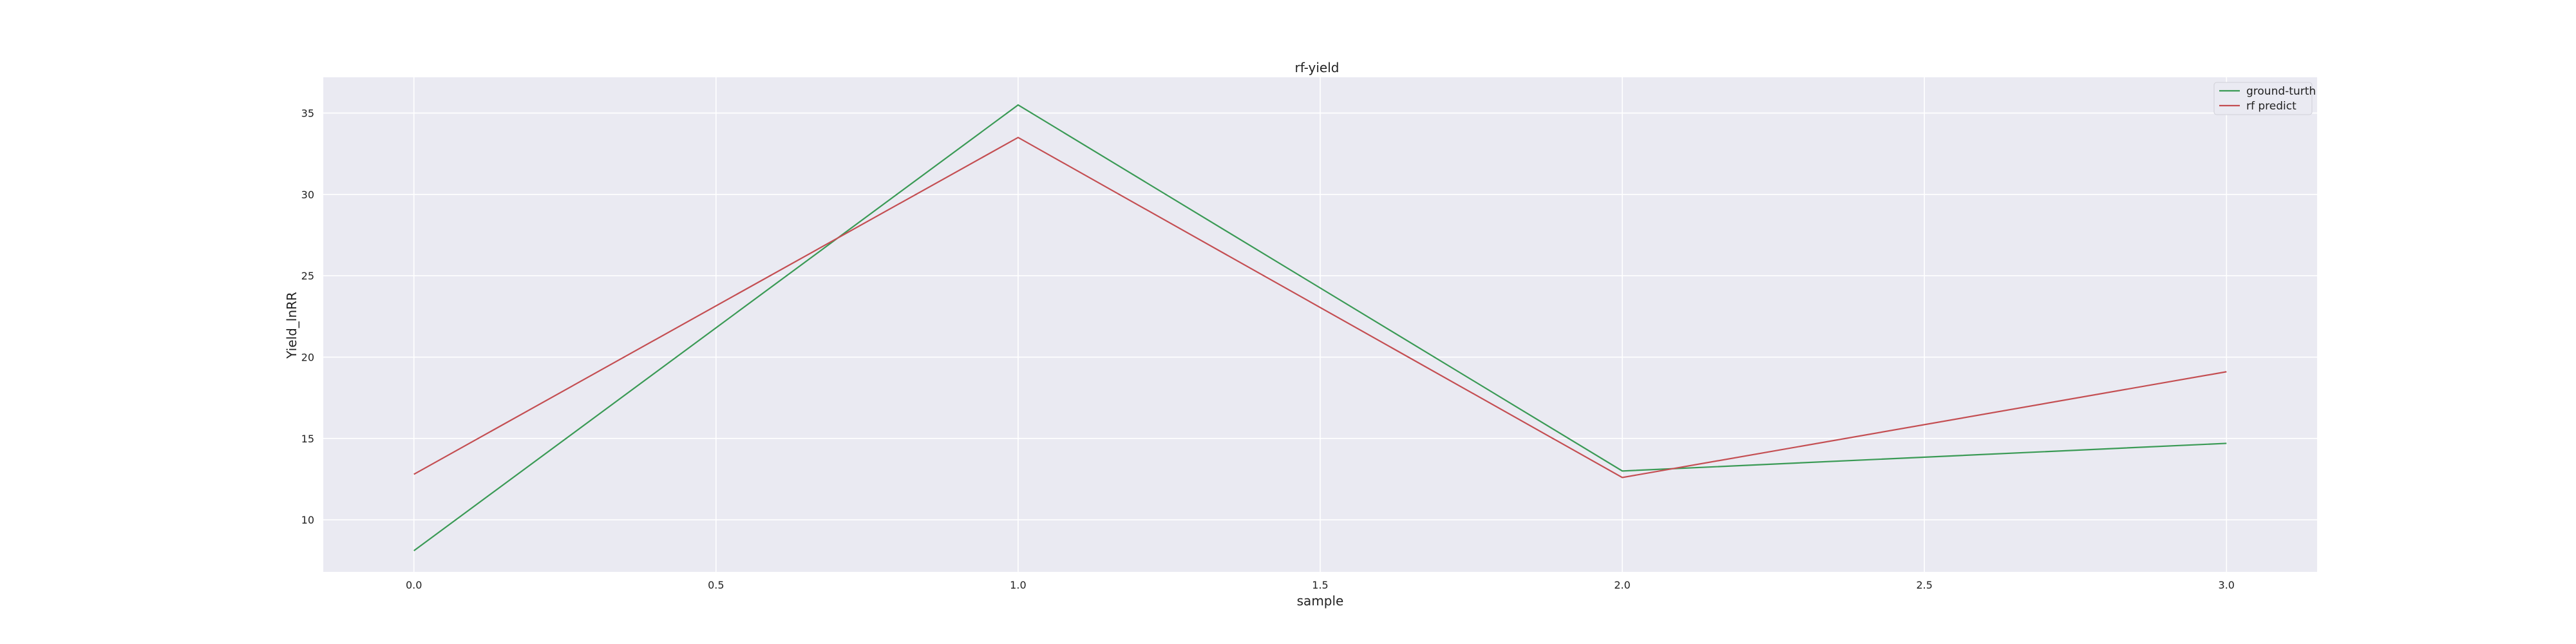 The width and height of the screenshot is (2576, 644). What do you see at coordinates (291, 326) in the screenshot?
I see `y-axis-label: Yield_lnRR` at bounding box center [291, 326].